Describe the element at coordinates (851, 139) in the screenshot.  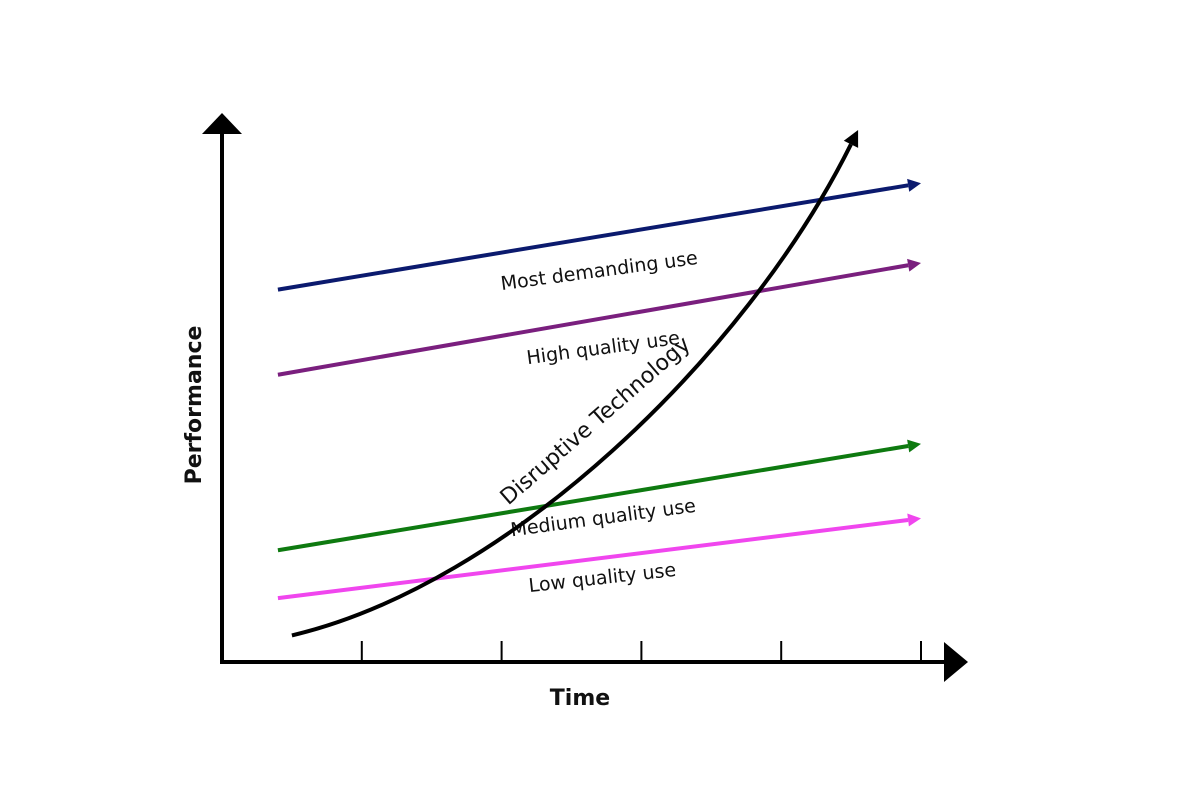
I see `curve-arrow` at that location.